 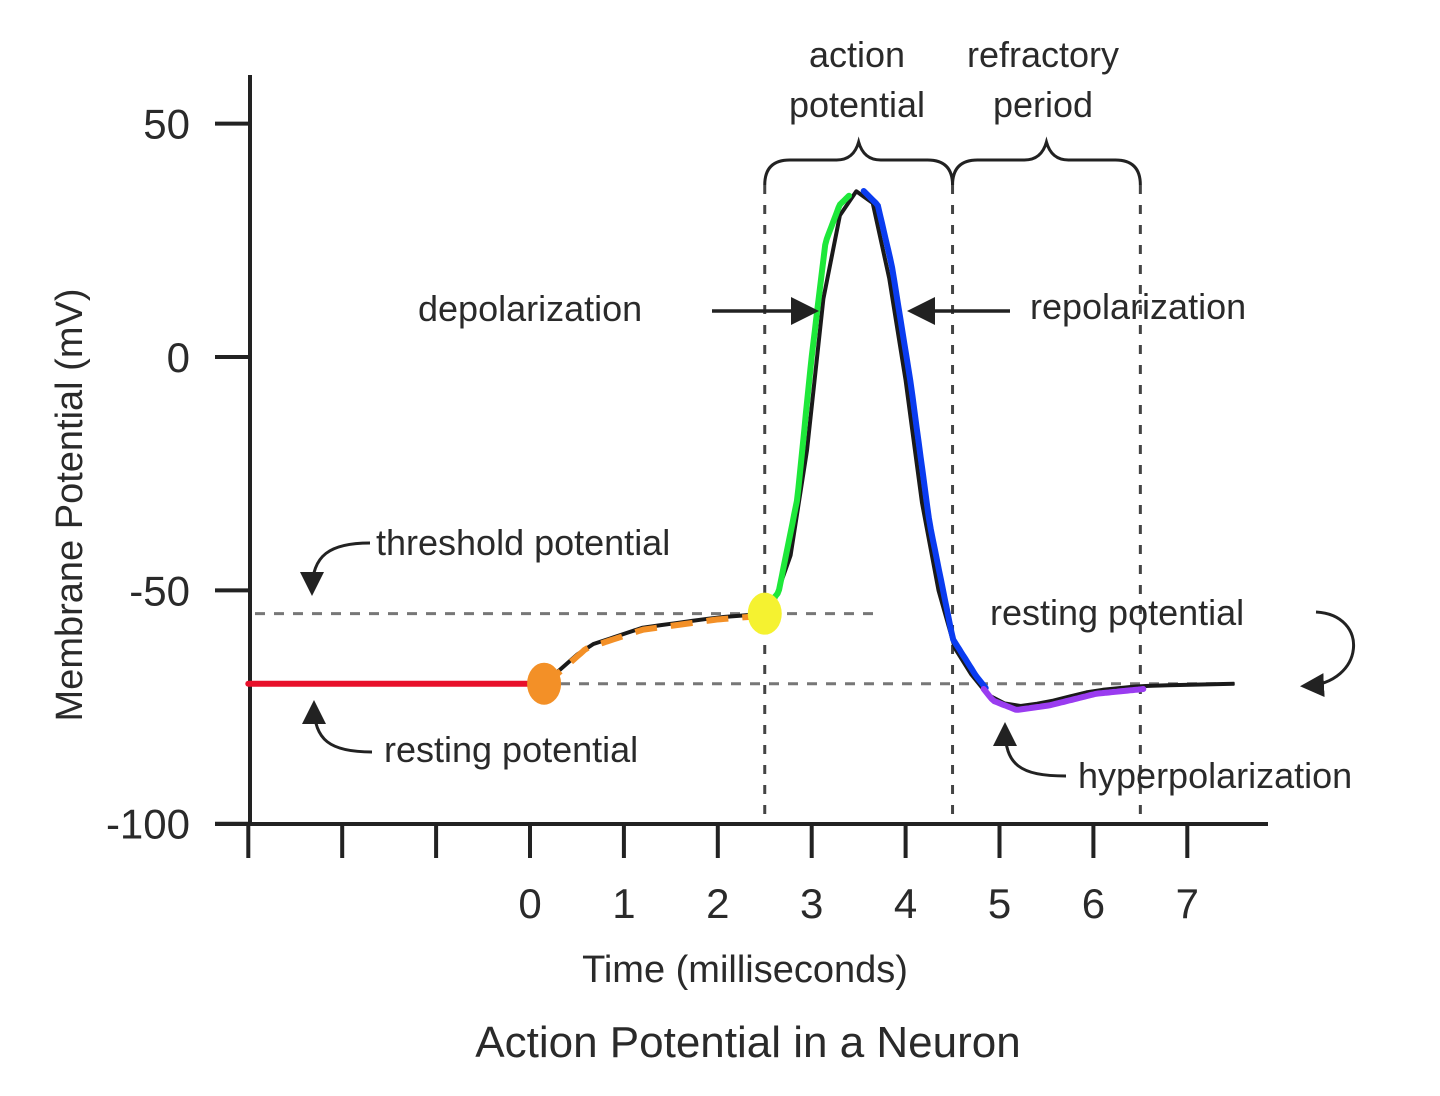 What do you see at coordinates (1043, 104) in the screenshot?
I see `annotation-refractory-2: period` at bounding box center [1043, 104].